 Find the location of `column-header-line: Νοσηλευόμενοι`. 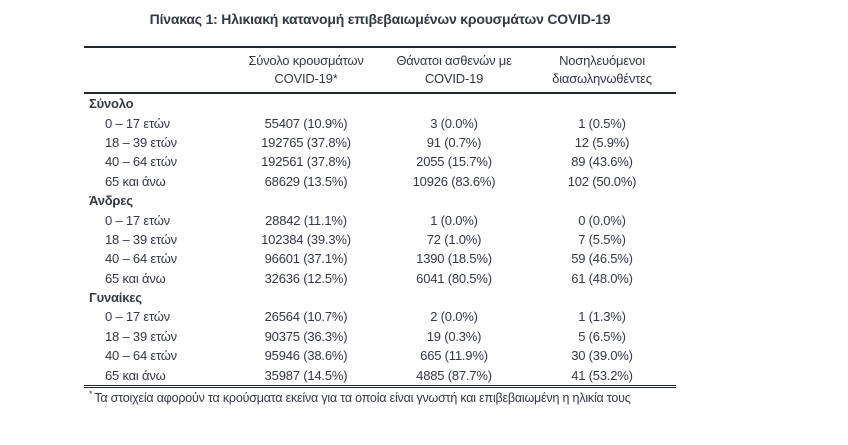

column-header-line: Νοσηλευόμενοι is located at coordinates (602, 60).